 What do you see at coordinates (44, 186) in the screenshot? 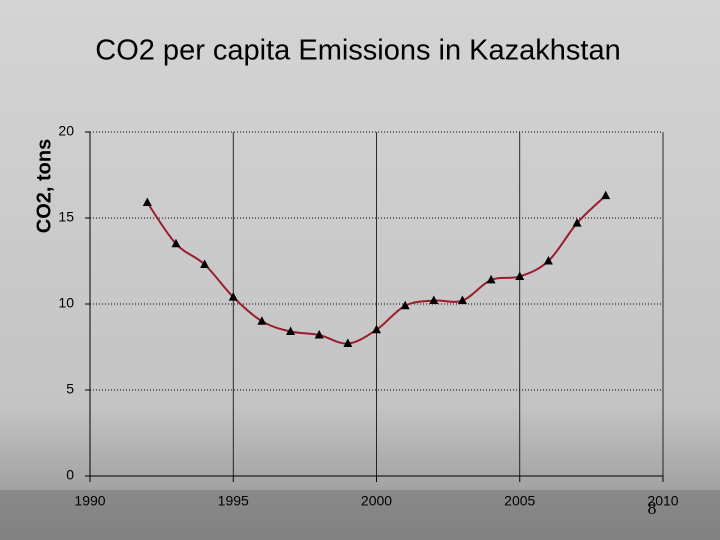
I see `y-axis-label: CO2, tons` at bounding box center [44, 186].